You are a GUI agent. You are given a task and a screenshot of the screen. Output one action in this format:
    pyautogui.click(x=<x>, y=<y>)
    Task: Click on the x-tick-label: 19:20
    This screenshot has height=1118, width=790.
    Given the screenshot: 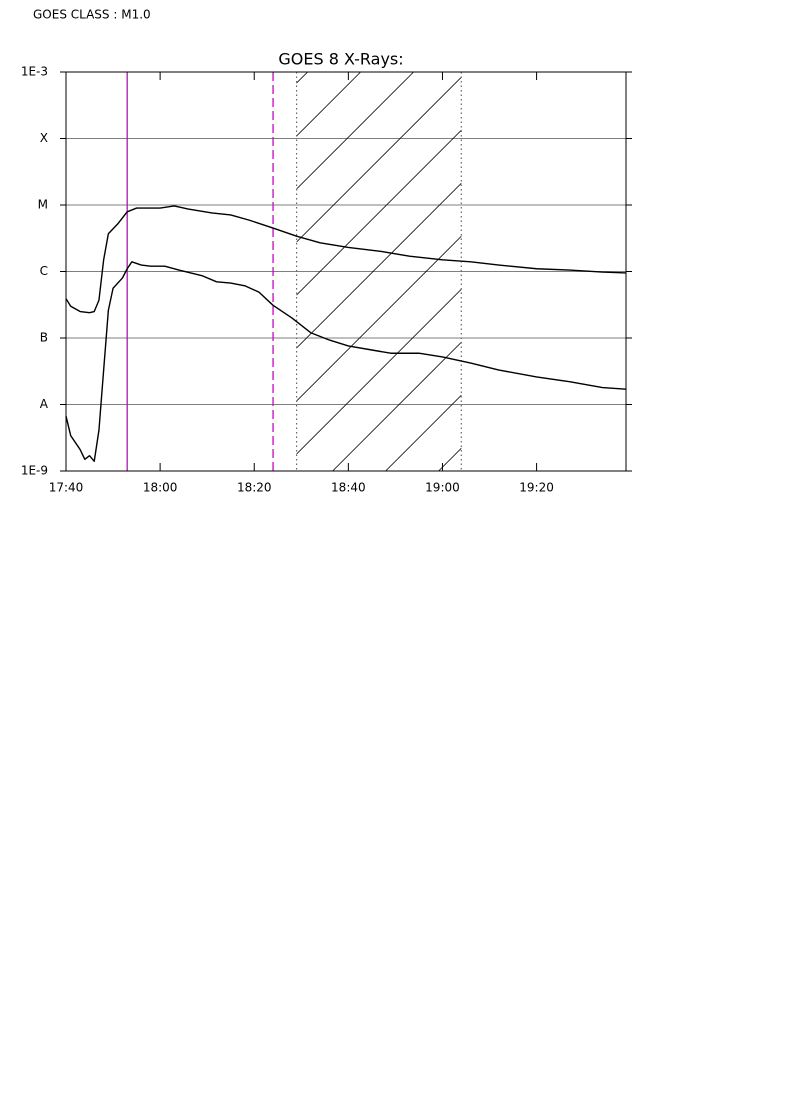 What is the action you would take?
    pyautogui.click(x=536, y=488)
    